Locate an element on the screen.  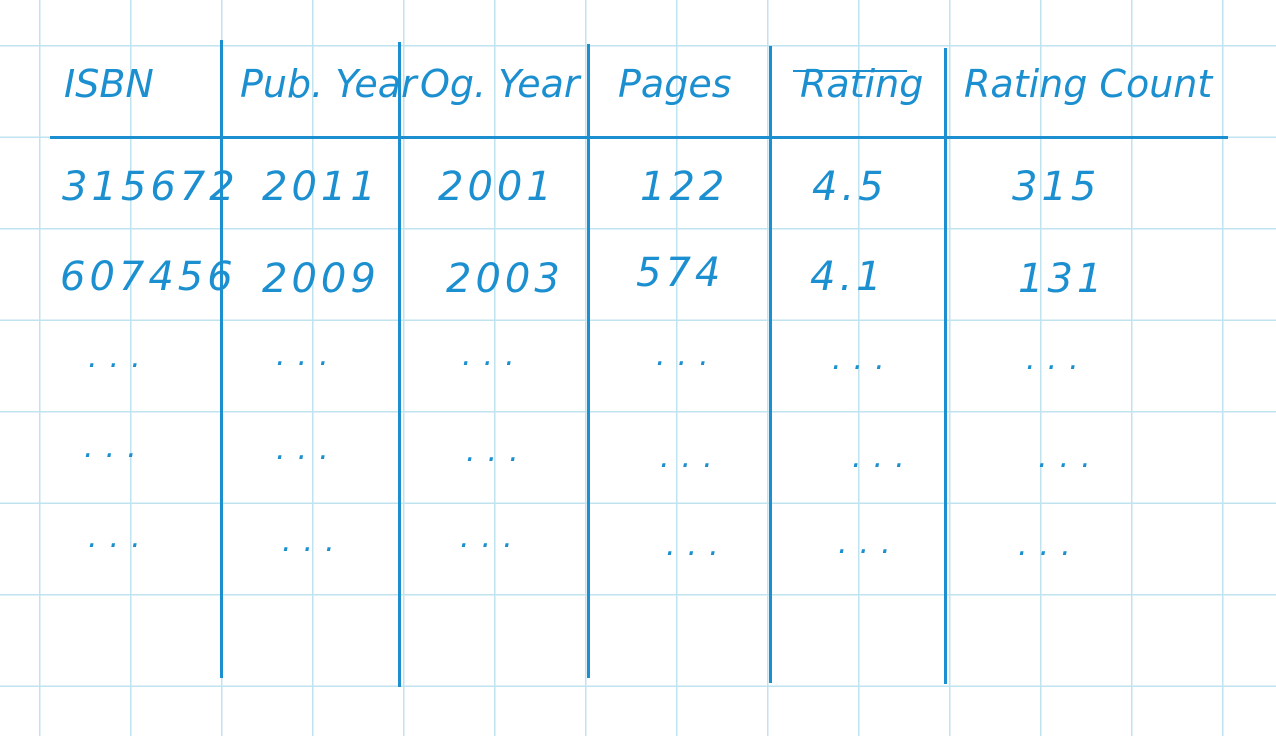
table-cell: 315 is located at coordinates (1056, 187).